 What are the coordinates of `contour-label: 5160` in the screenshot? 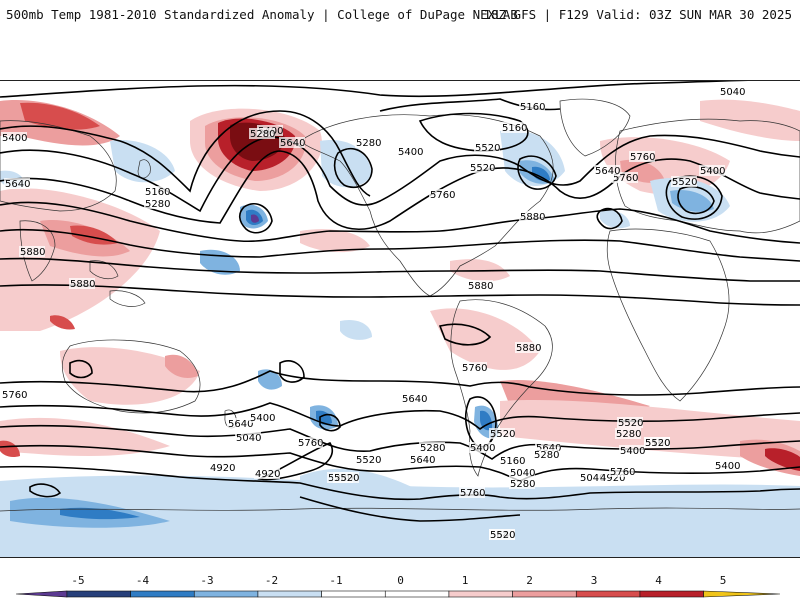 It's located at (514, 128).